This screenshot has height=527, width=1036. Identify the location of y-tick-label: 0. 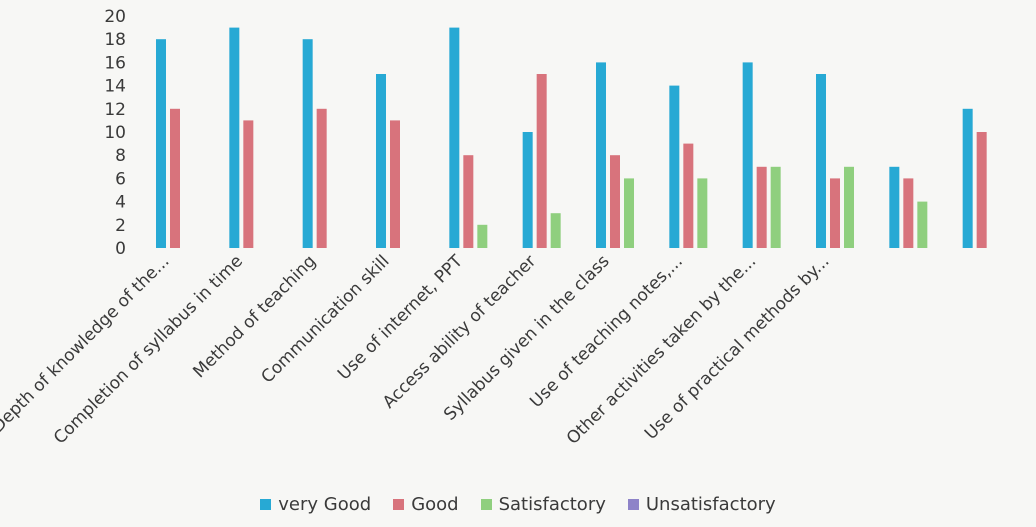
(120, 249).